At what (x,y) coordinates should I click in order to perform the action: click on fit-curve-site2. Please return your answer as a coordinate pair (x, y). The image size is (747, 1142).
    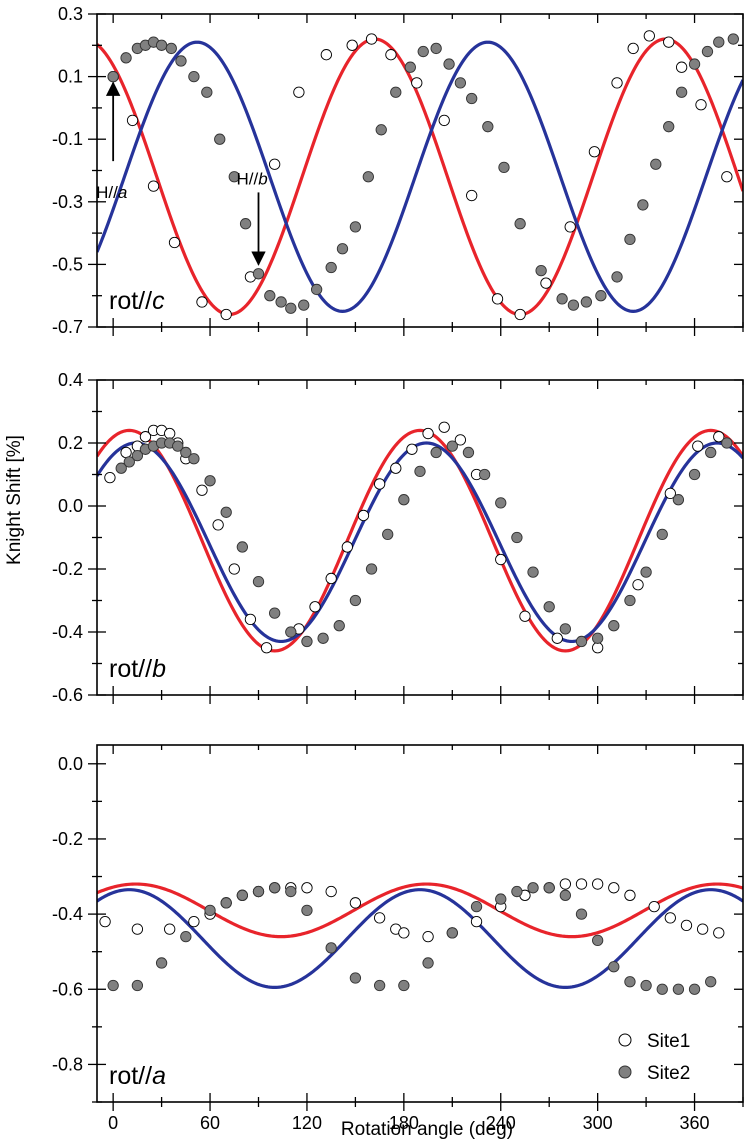
    Looking at the image, I should click on (420, 938).